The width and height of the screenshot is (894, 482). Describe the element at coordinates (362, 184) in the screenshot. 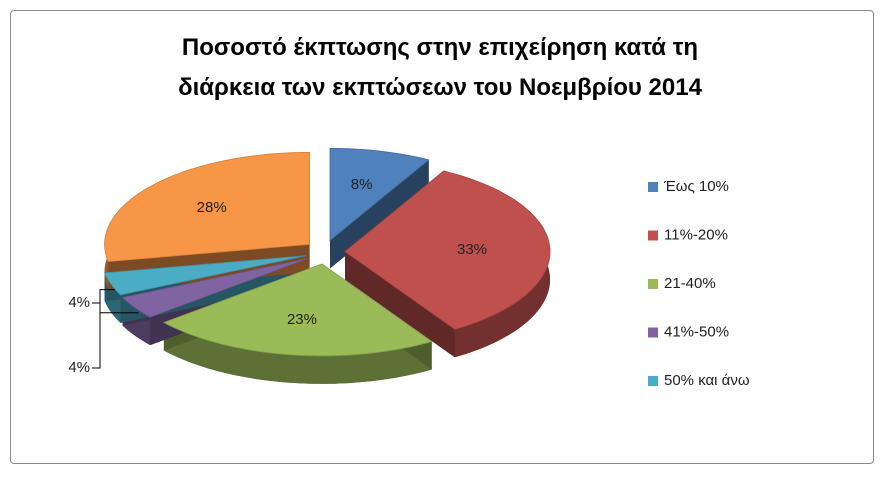

I see `data-label: 8%` at that location.